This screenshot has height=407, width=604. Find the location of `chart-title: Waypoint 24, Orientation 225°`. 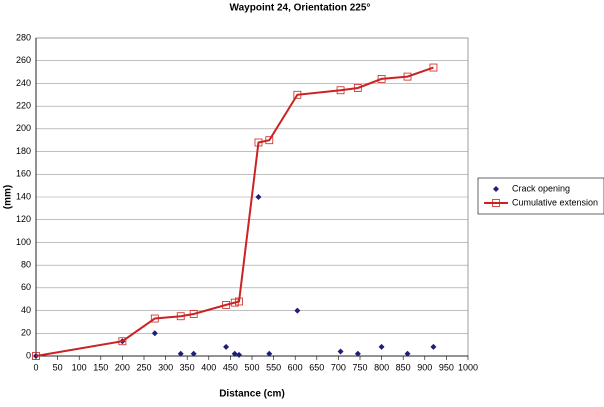

chart-title: Waypoint 24, Orientation 225° is located at coordinates (300, 8).